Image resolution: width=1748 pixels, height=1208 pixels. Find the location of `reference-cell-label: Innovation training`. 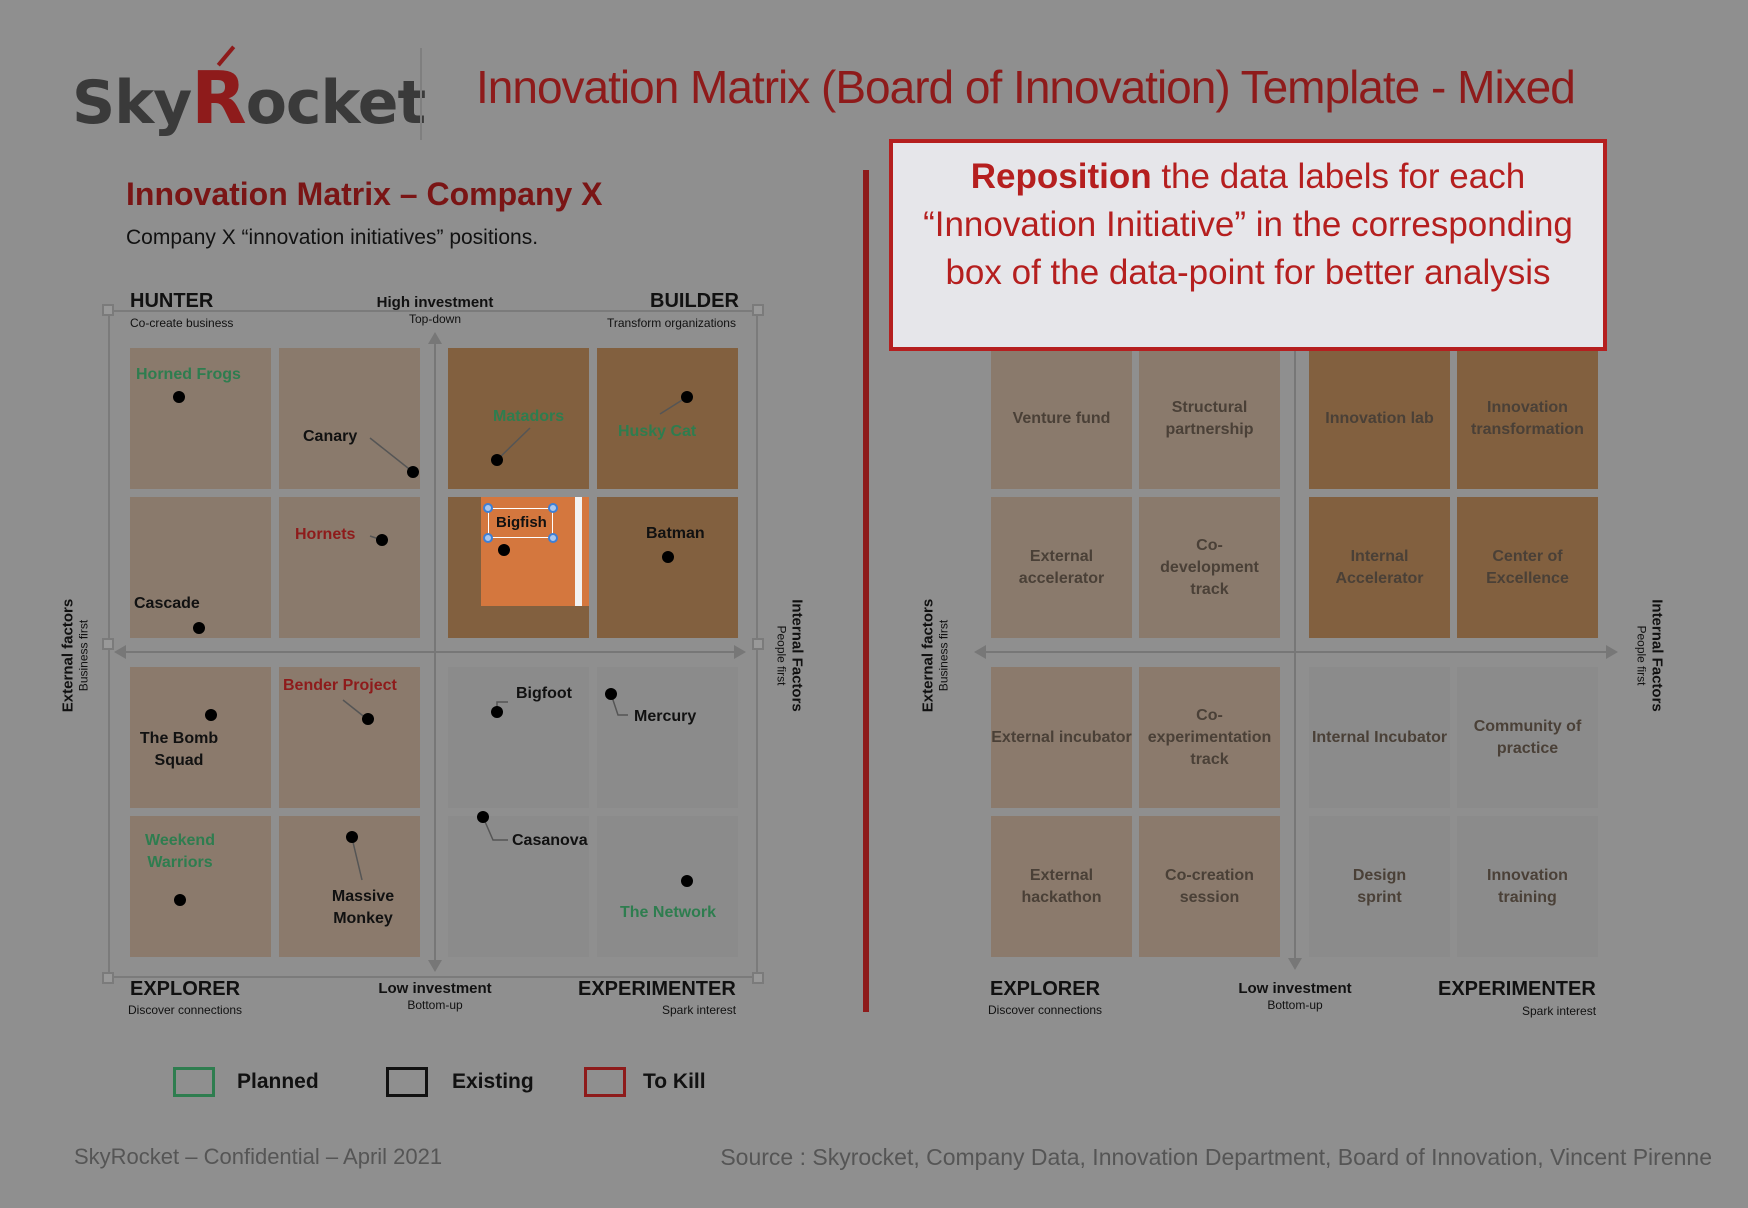

reference-cell-label: Innovation training is located at coordinates (1527, 886).